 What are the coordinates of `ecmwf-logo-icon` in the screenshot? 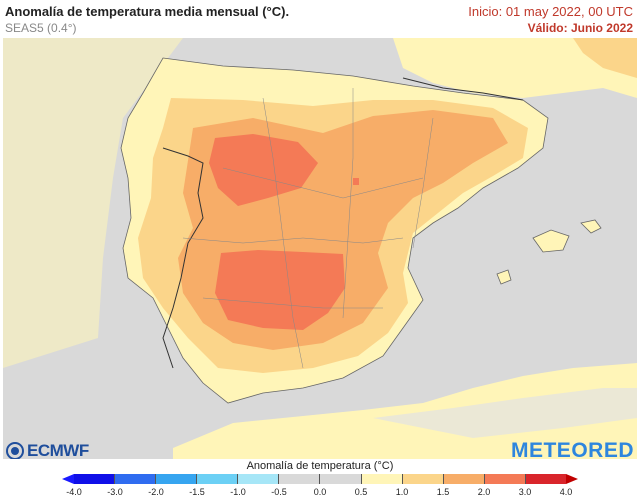 It's located at (15, 451).